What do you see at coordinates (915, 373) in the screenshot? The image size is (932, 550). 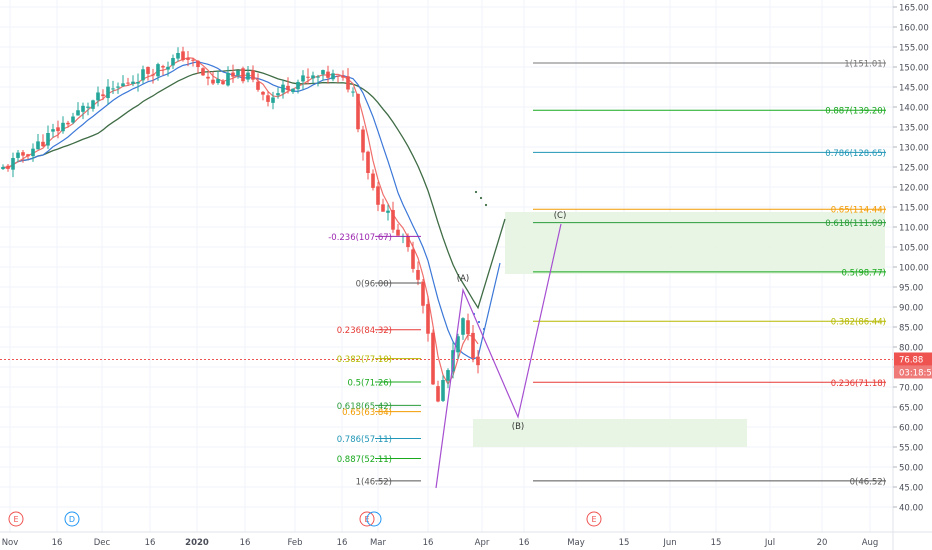 I see `countdown-tag-label: 03:18:58` at bounding box center [915, 373].